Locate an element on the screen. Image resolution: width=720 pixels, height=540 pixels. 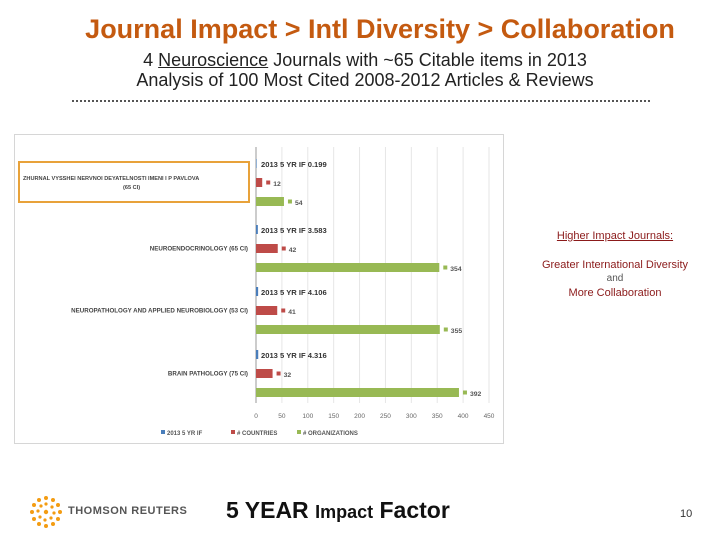
x-tick-label: 200 is located at coordinates (359, 416).